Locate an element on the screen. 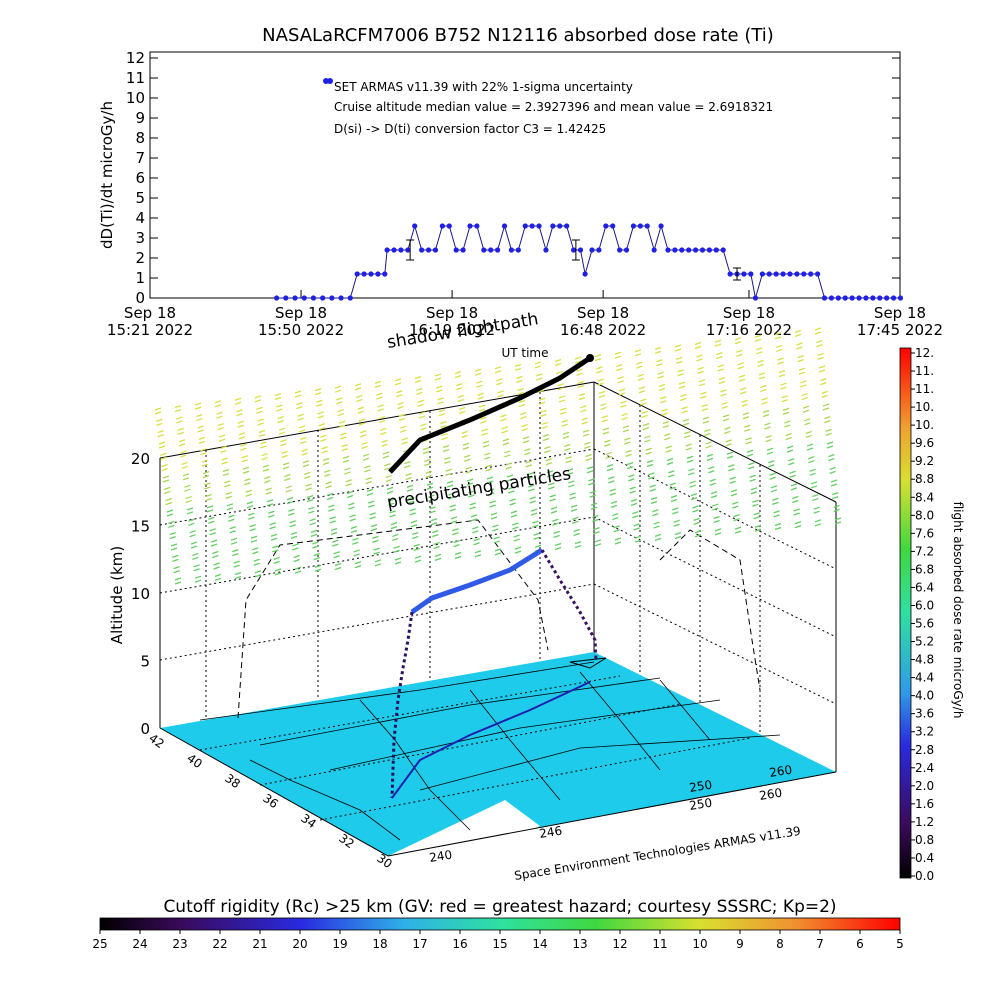 This screenshot has width=1000, height=1004. rigidity-tick-label: 25 is located at coordinates (99, 944).